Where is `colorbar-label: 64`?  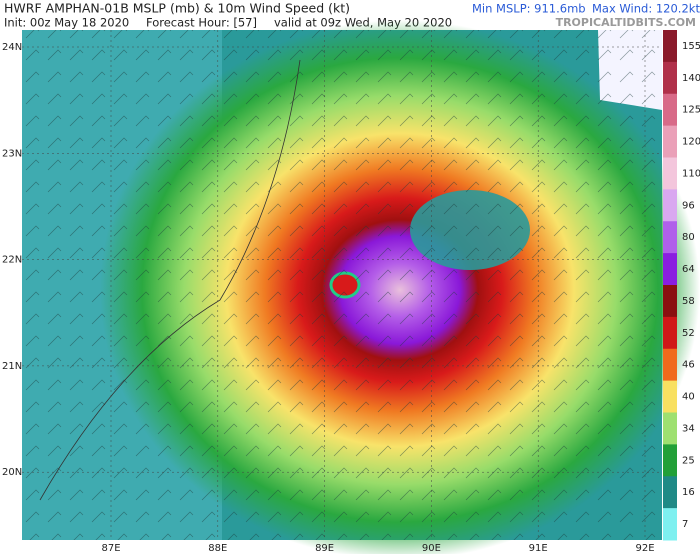
colorbar-label: 64 is located at coordinates (688, 269).